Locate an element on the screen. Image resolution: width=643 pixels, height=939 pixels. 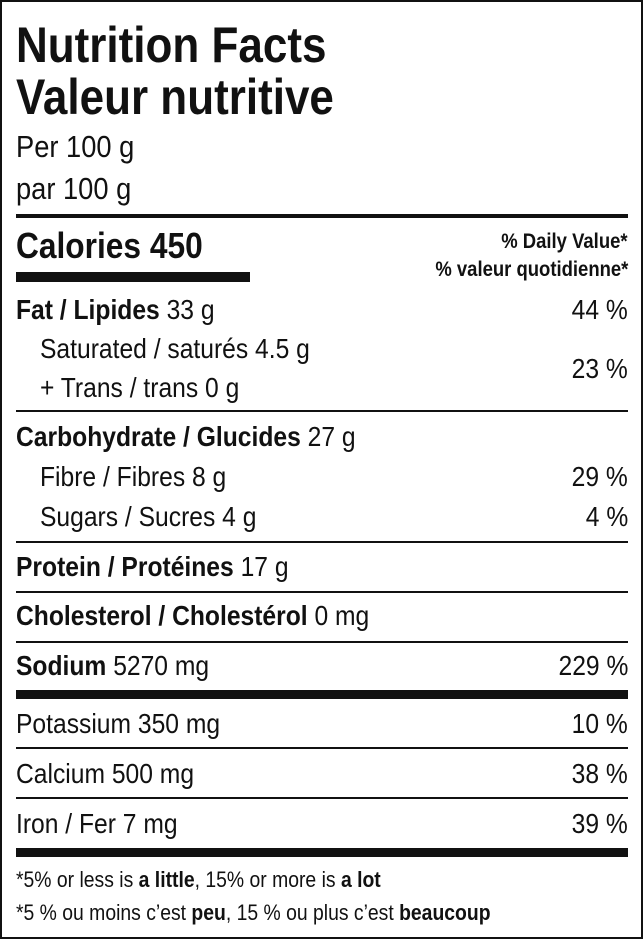
trans-row: + Trans / trans 0 g is located at coordinates (140, 387).